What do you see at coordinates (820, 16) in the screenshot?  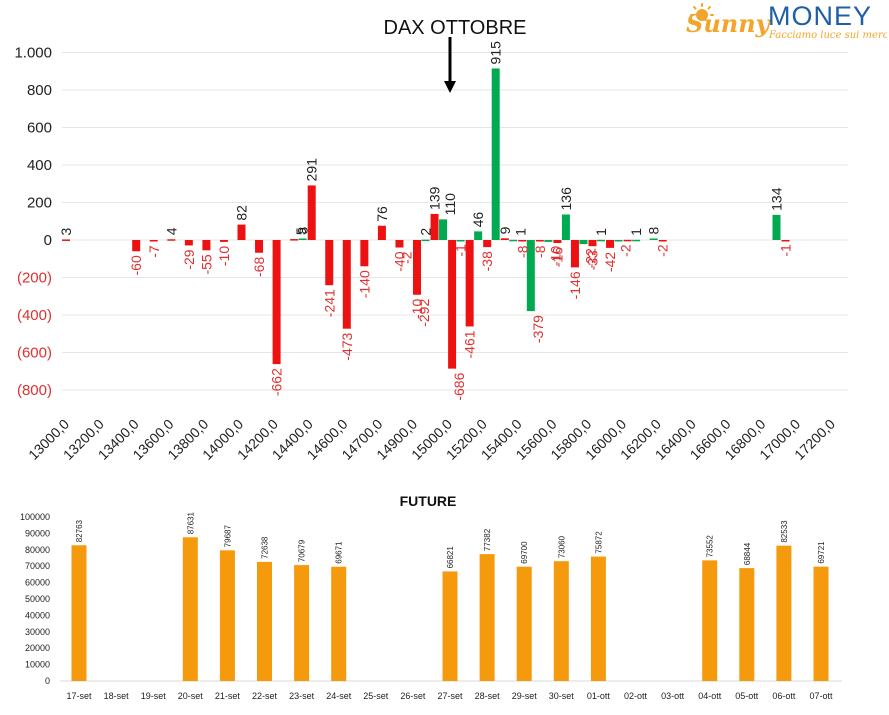 I see `logo-word: MONEY` at bounding box center [820, 16].